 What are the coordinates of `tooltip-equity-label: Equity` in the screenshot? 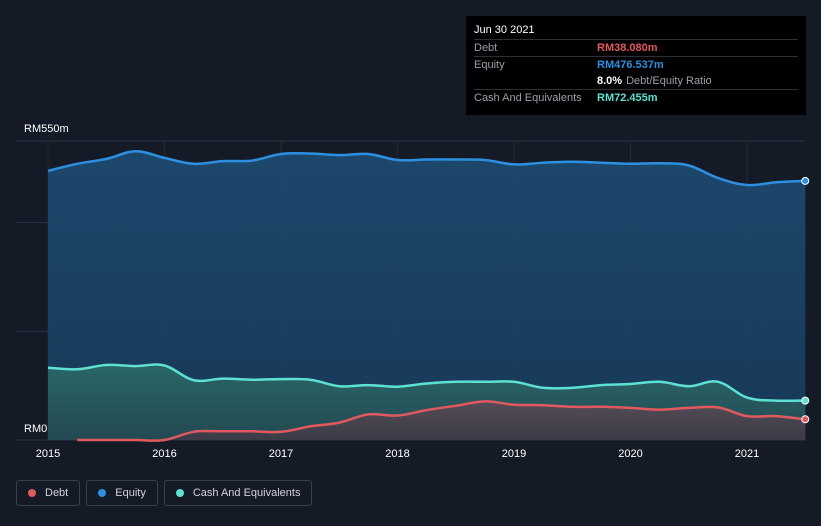 It's located at (489, 65).